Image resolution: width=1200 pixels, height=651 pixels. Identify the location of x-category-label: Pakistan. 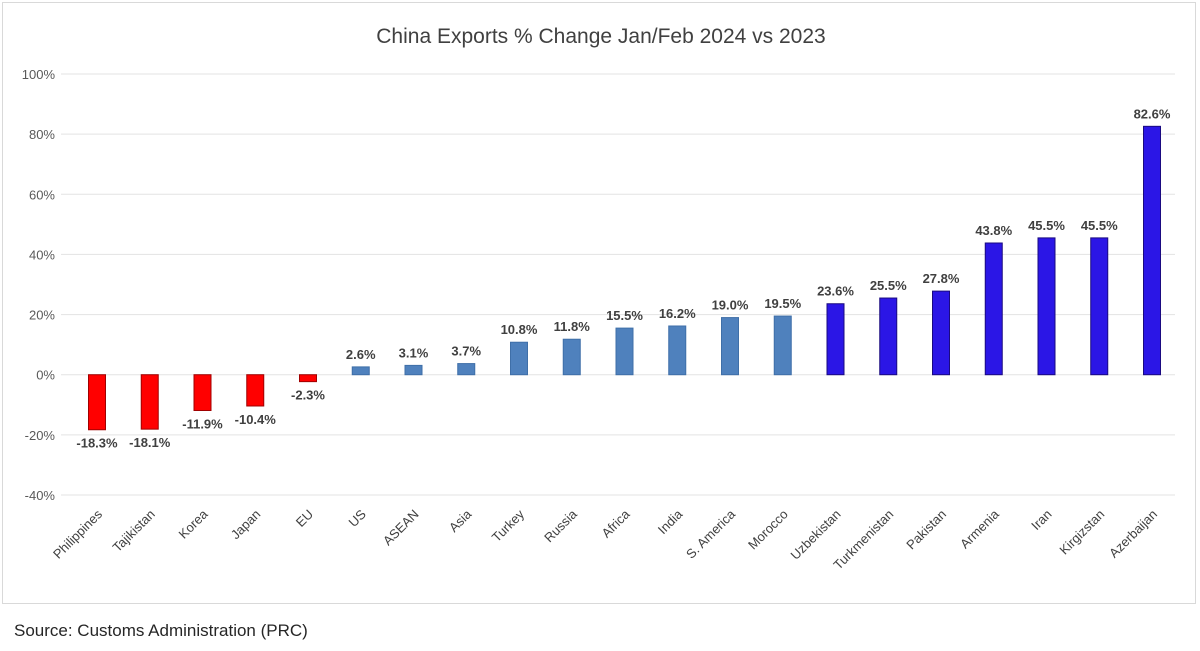
(926, 530).